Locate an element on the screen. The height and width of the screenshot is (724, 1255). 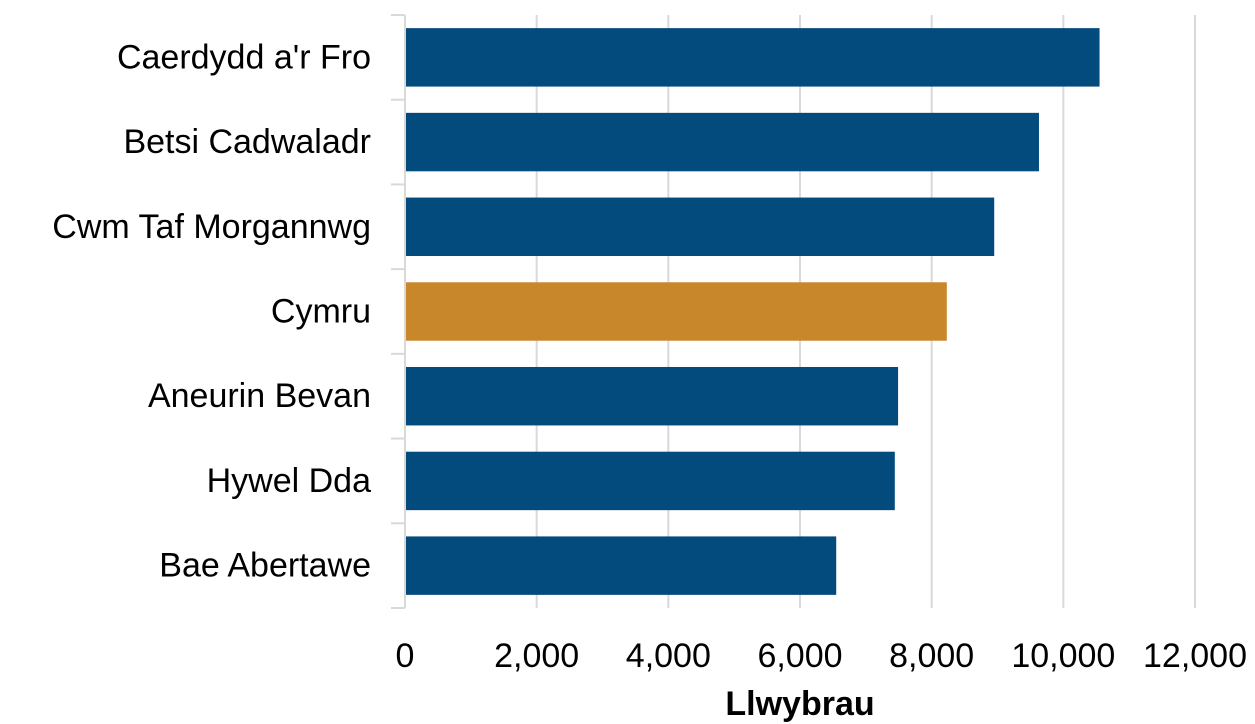
x-tick-label: 10,000 is located at coordinates (1063, 656).